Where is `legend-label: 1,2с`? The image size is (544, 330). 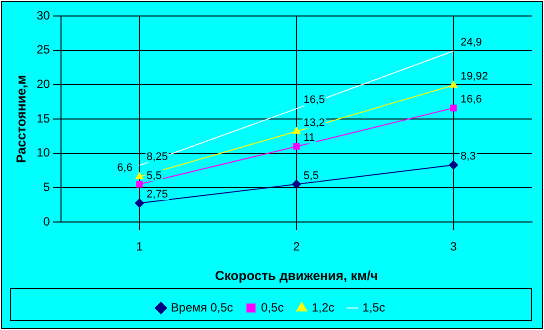
legend-label: 1,2с is located at coordinates (323, 307).